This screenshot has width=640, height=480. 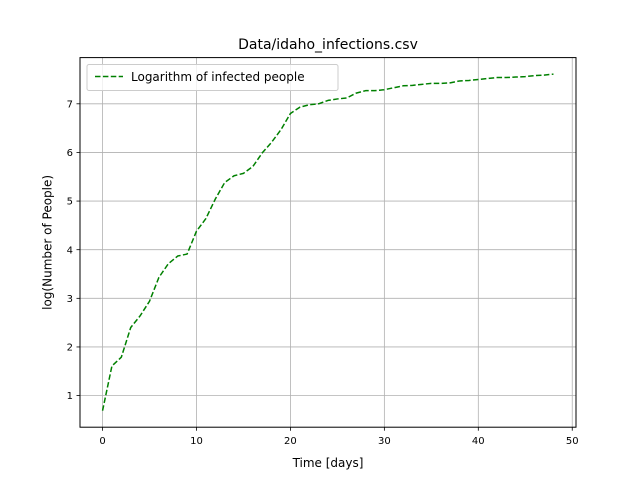 What do you see at coordinates (102, 441) in the screenshot?
I see `x-tick-label: 0` at bounding box center [102, 441].